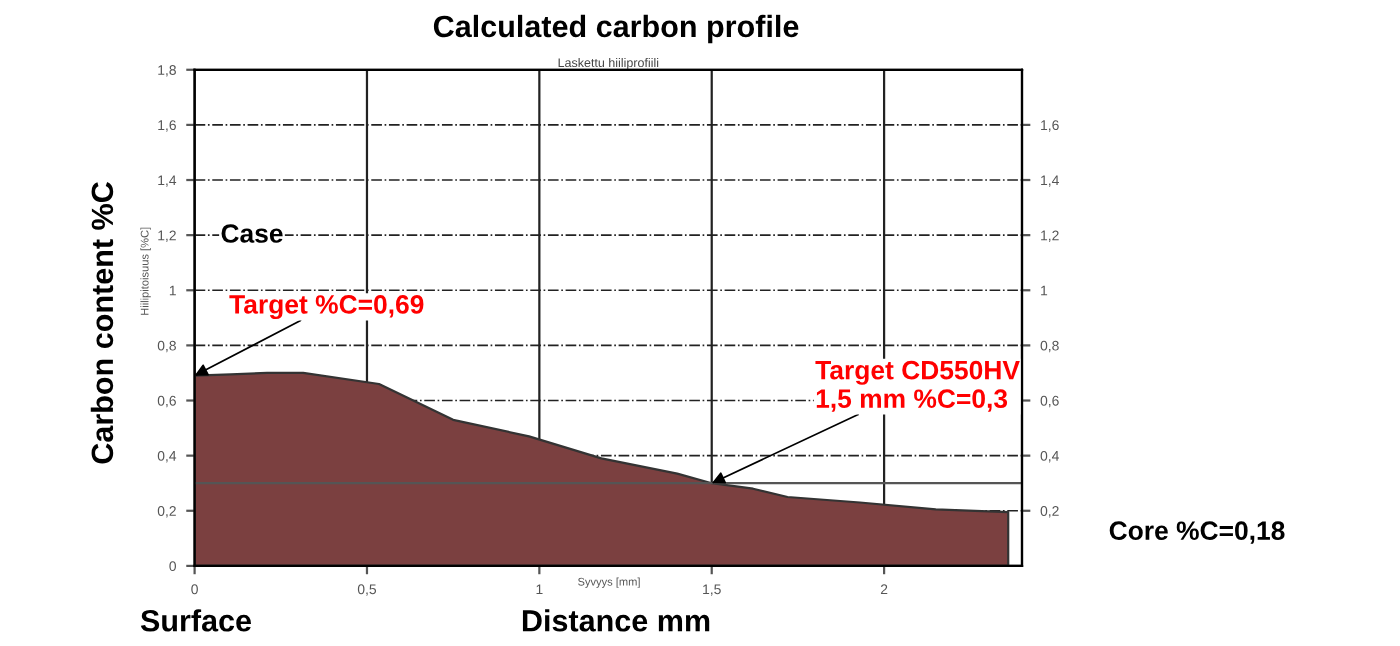  What do you see at coordinates (917, 386) in the screenshot?
I see `annotation: Target CD550HV 1,5 mm %C=0,3` at bounding box center [917, 386].